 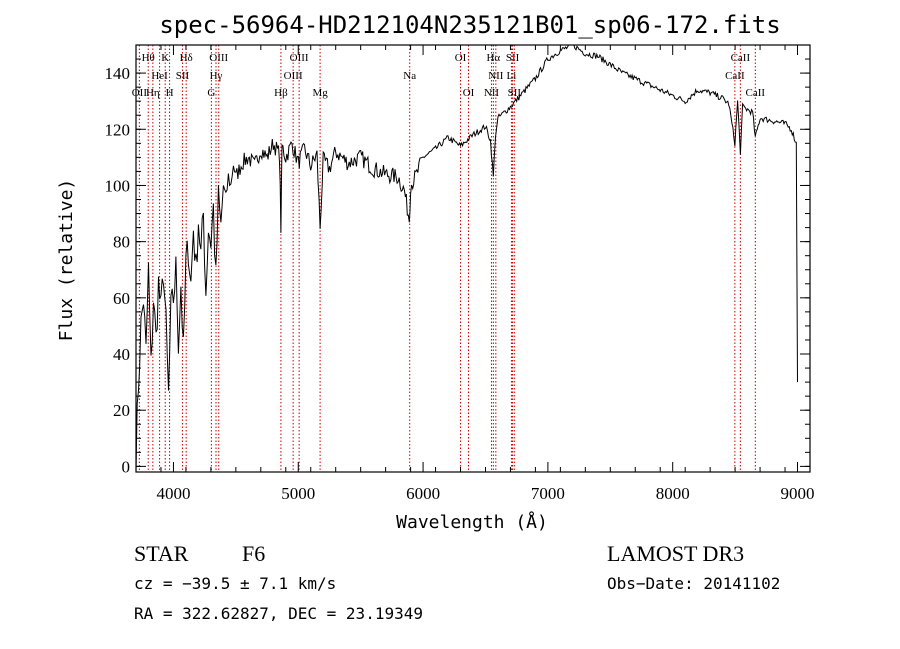 I want to click on ra-dec: RA = 322.62827, DEC = 23.19349, so click(x=278, y=613).